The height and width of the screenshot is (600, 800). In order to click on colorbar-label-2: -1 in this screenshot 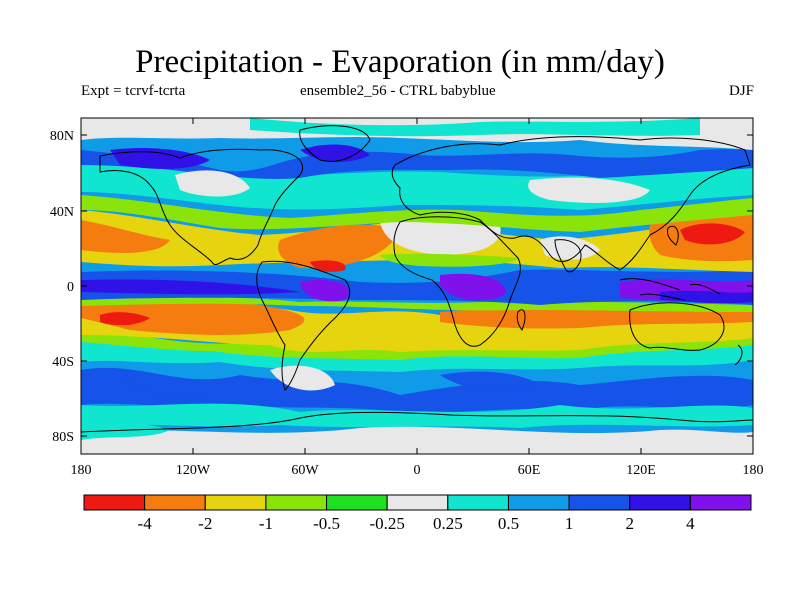, I will do `click(266, 523)`.